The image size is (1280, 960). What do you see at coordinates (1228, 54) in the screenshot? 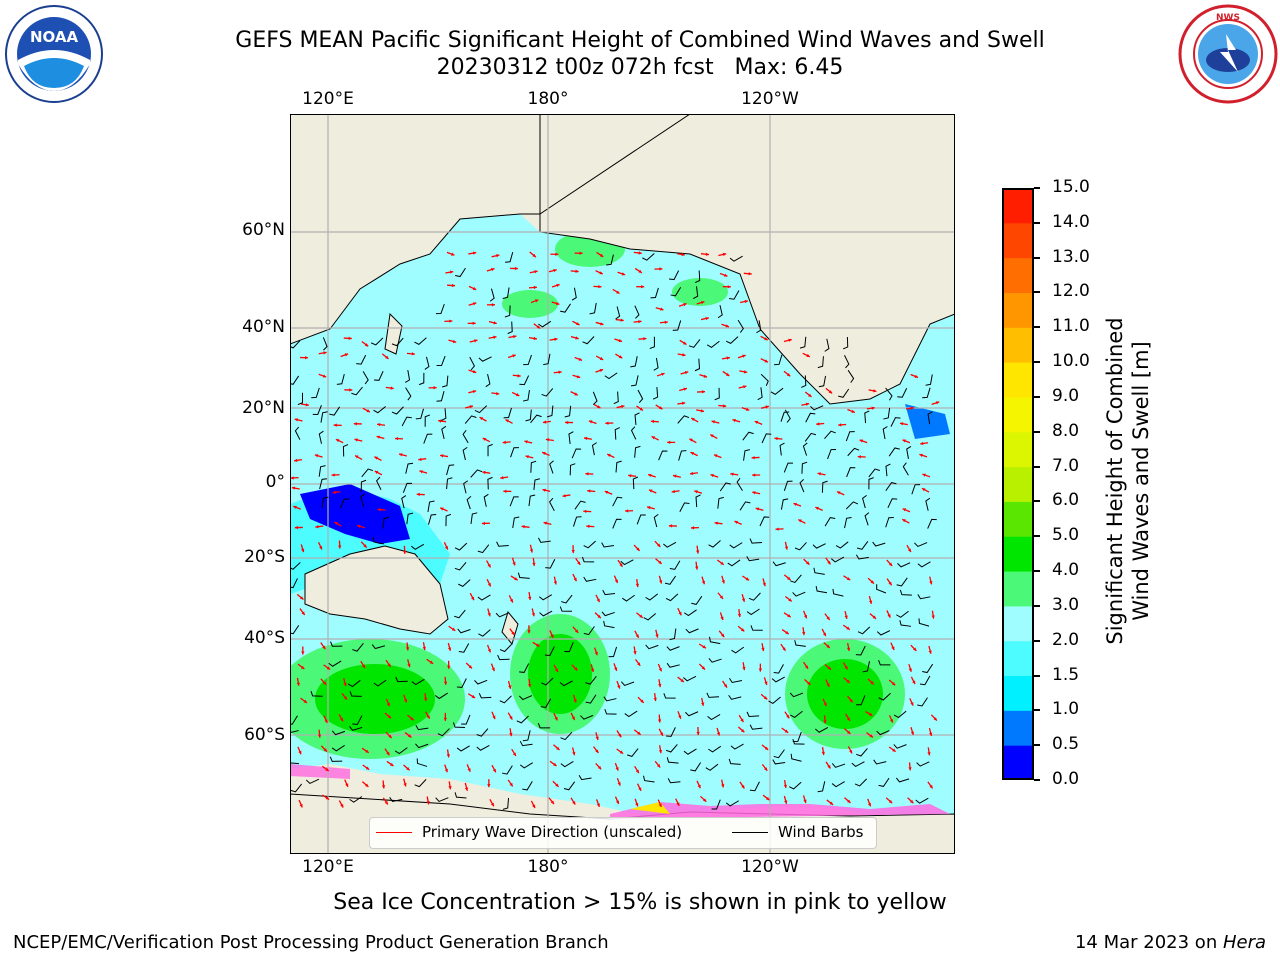
I see `nws-logo: NWS` at bounding box center [1228, 54].